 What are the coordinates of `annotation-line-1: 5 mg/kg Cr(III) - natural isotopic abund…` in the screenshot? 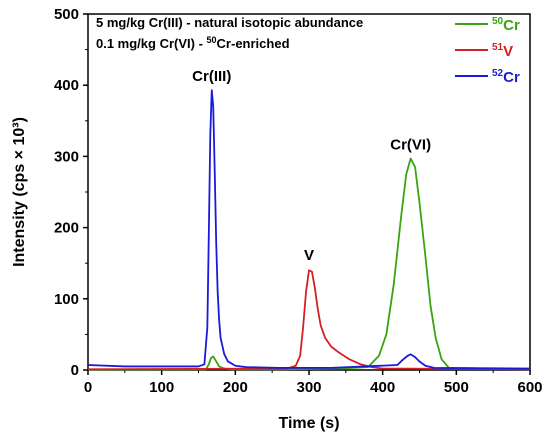 It's located at (229, 22).